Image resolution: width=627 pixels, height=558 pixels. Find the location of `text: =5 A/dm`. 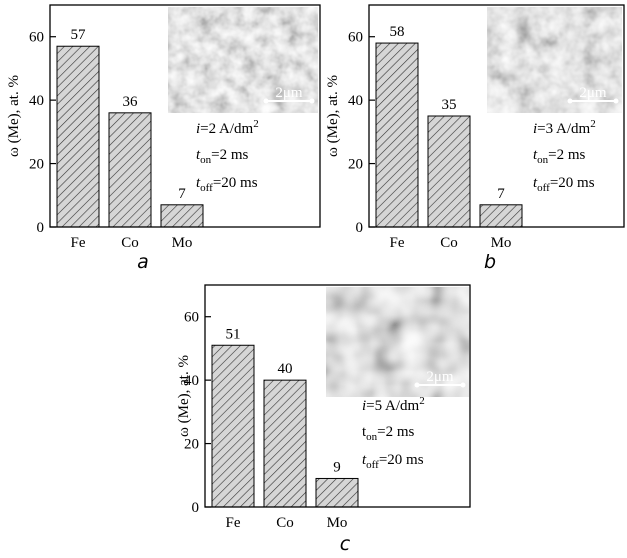

text: =5 A/dm is located at coordinates (392, 406).